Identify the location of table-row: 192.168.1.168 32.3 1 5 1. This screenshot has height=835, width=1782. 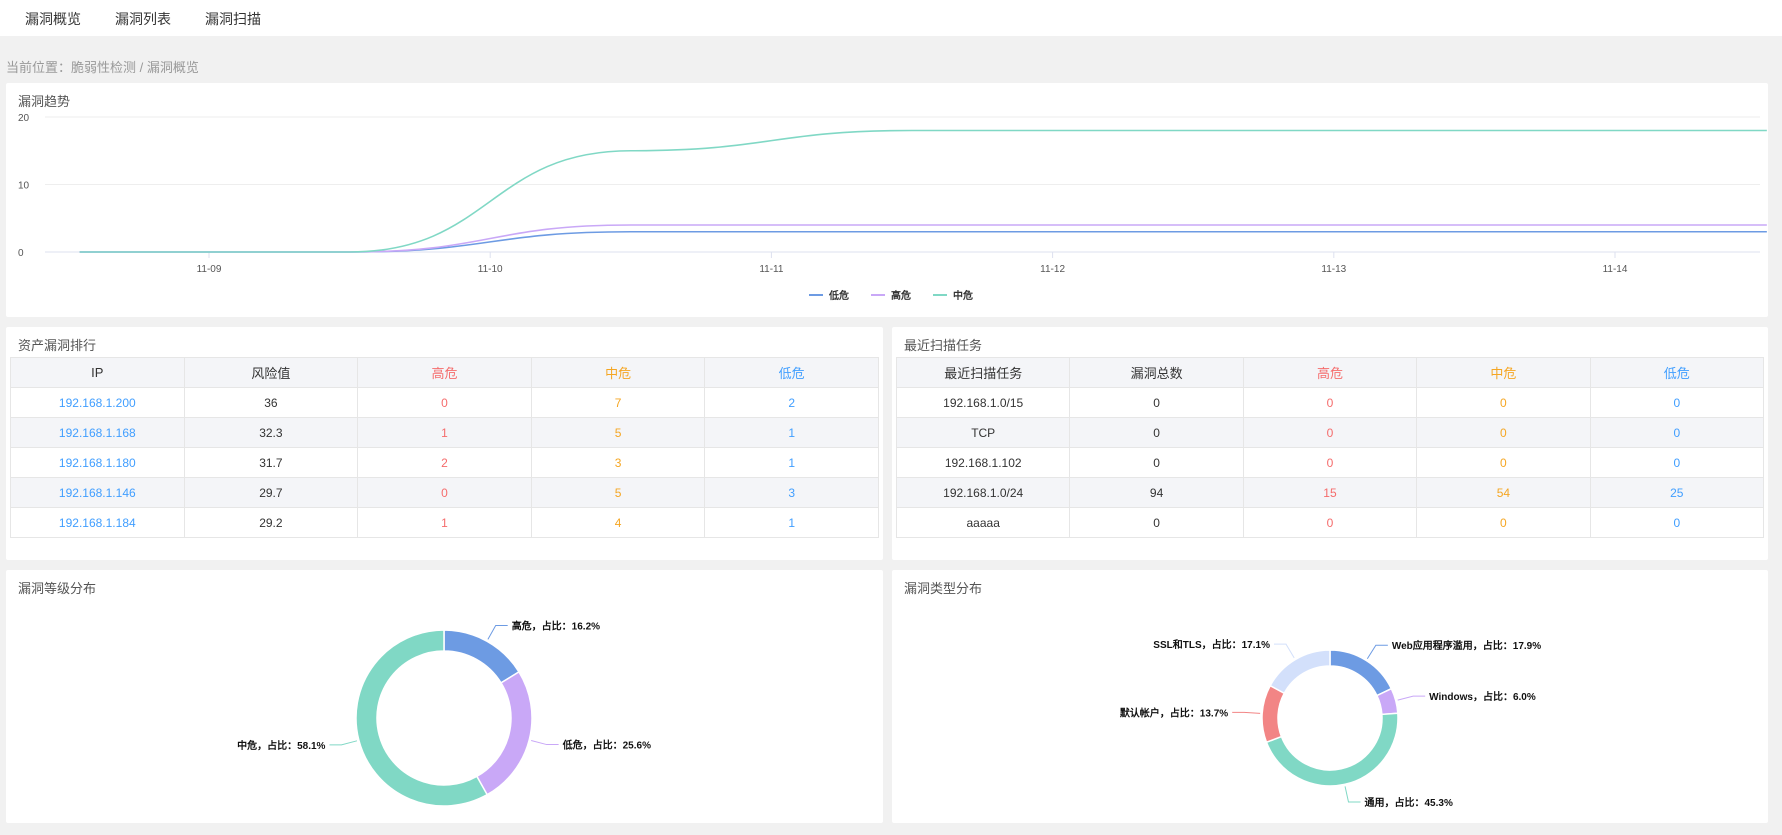
(444, 432).